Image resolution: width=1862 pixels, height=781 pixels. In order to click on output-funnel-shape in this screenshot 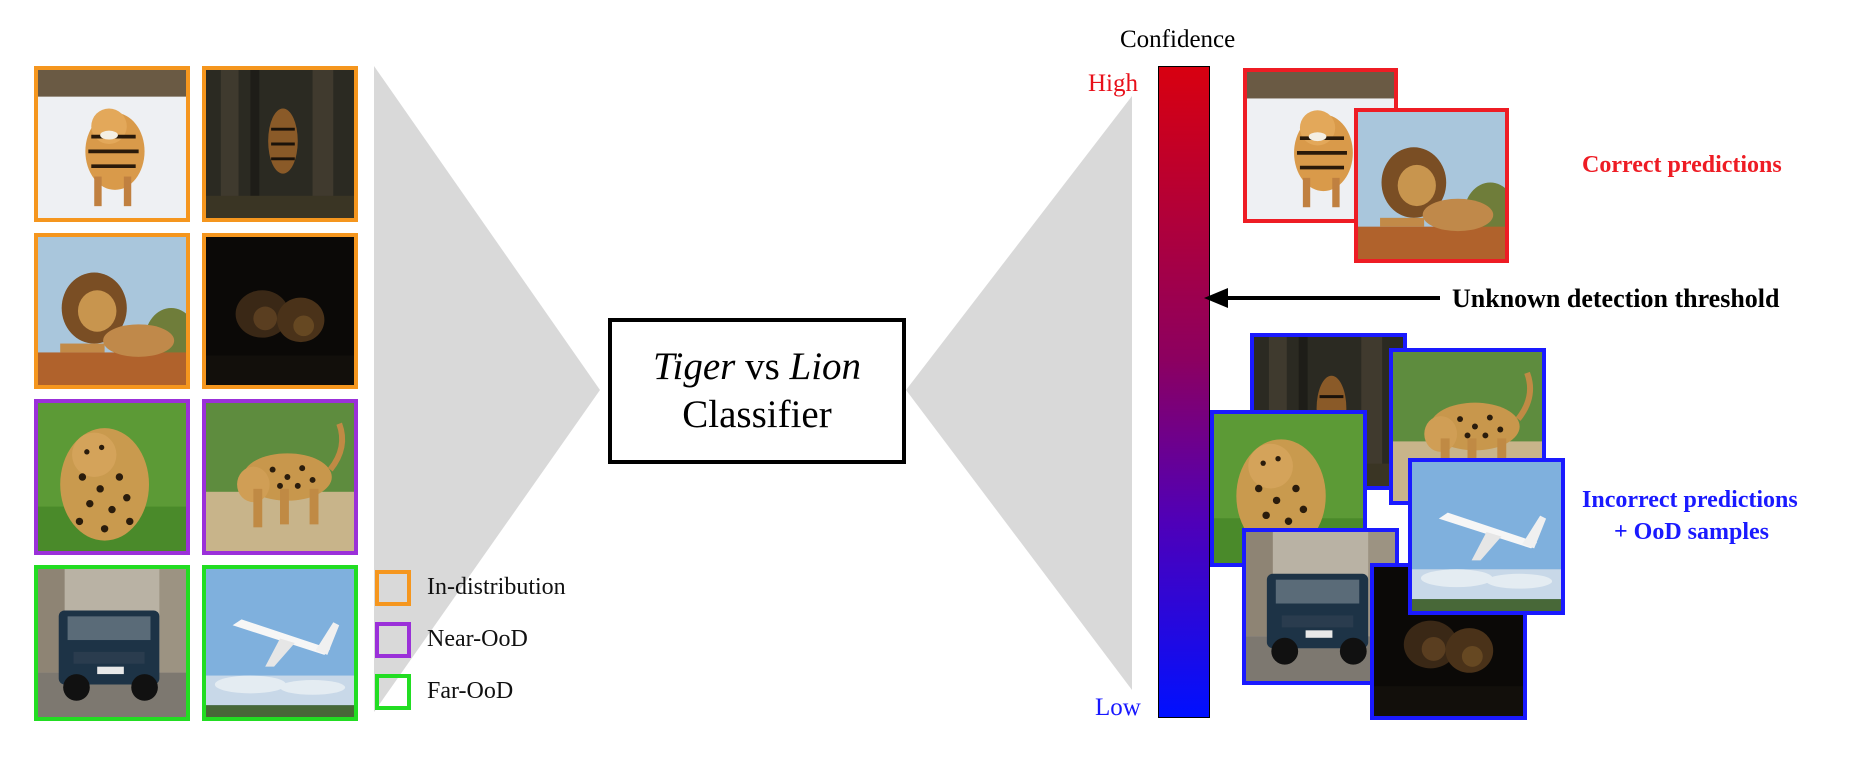, I will do `click(1019, 393)`.